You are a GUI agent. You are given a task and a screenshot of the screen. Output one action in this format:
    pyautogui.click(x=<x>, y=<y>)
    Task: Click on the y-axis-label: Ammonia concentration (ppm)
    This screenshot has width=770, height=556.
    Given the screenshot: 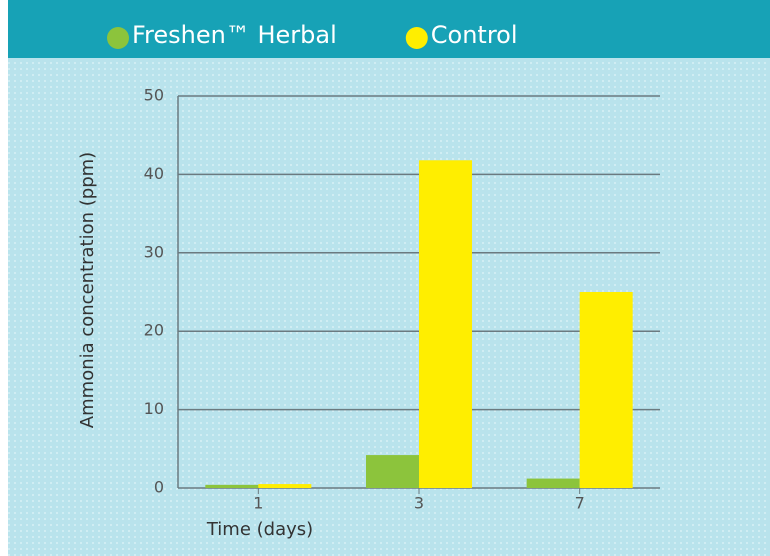 What is the action you would take?
    pyautogui.click(x=87, y=290)
    